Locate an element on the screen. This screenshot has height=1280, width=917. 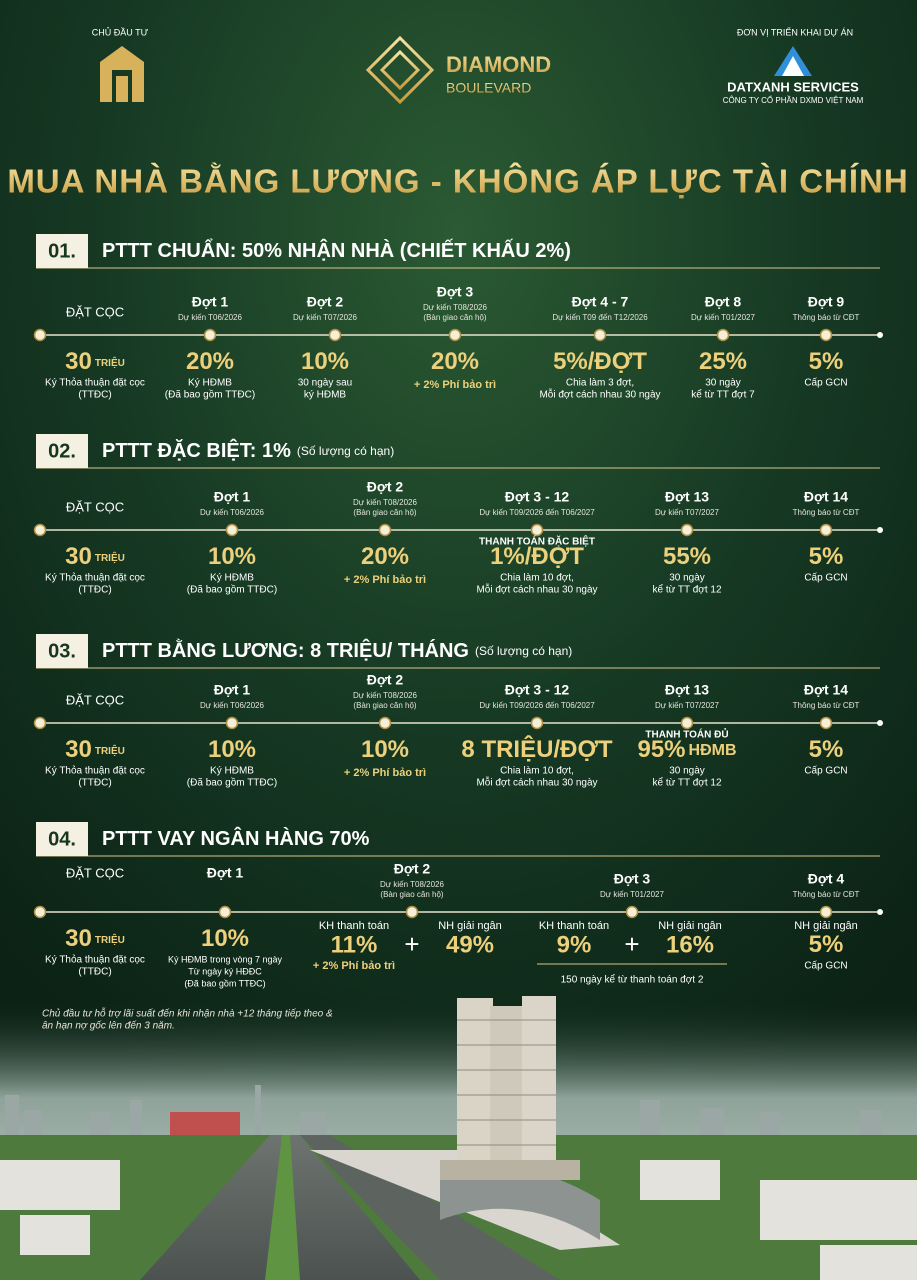
step-sub: Dự kiến T09/2026 đến T06/2027 is located at coordinates (537, 512).